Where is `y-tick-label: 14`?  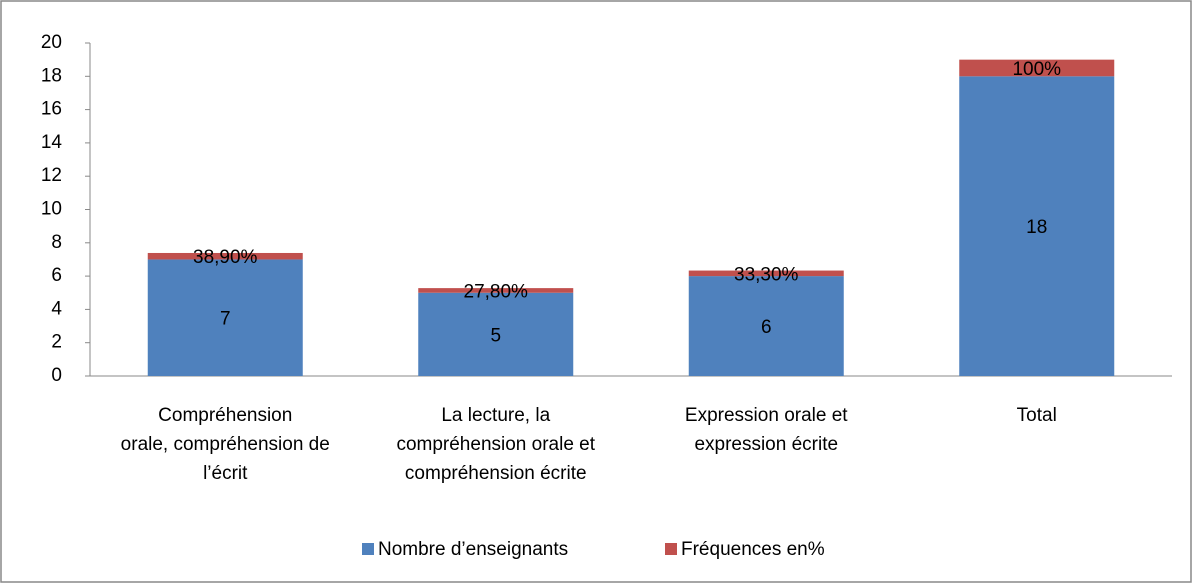
y-tick-label: 14 is located at coordinates (52, 142).